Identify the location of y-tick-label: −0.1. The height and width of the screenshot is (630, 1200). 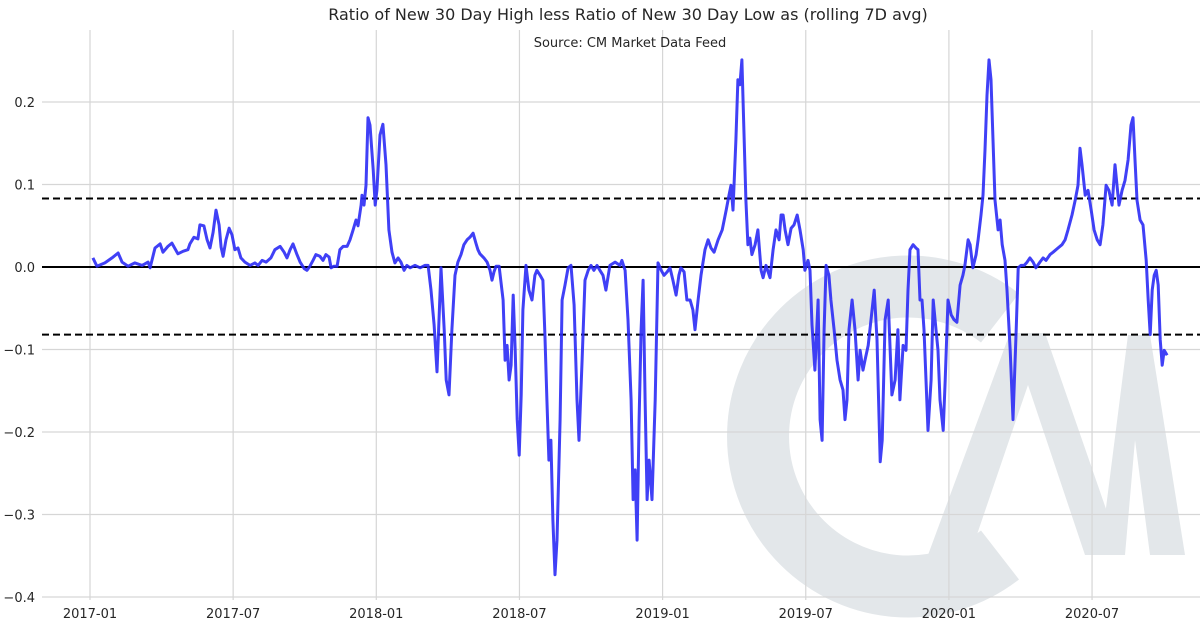
(19, 351).